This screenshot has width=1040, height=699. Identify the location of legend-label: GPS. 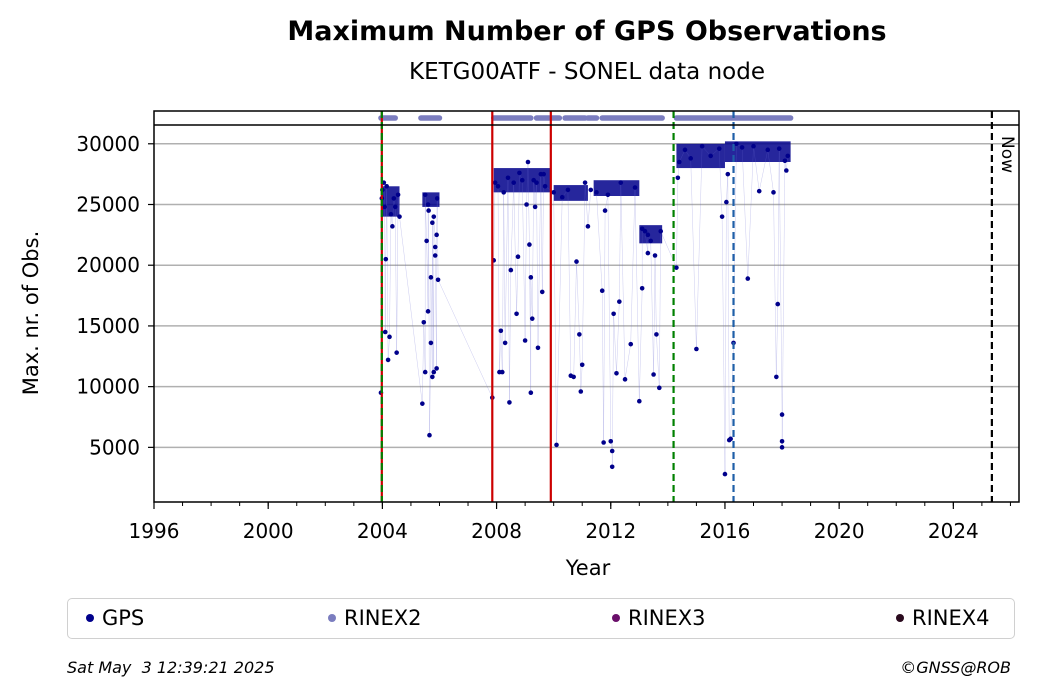
(123, 618).